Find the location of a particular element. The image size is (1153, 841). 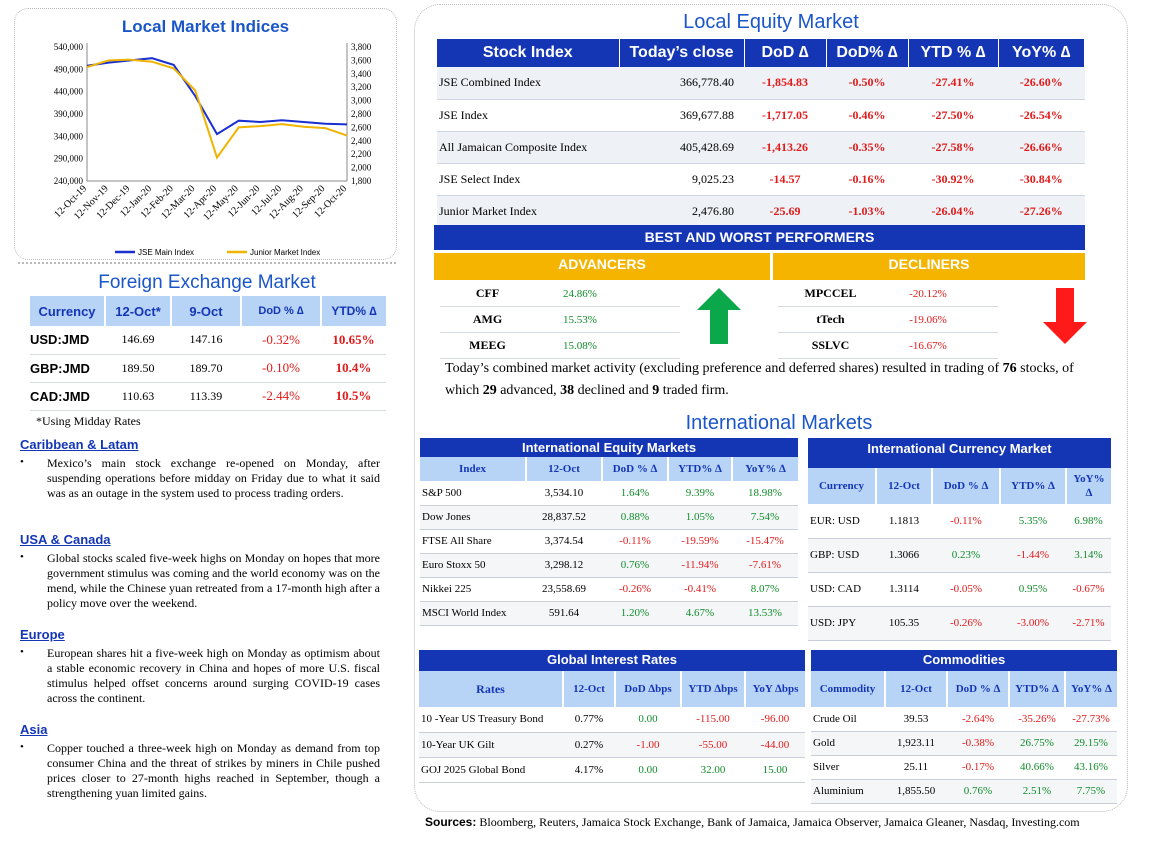

decliner-row: SSLVC -16.67% is located at coordinates (888, 346).